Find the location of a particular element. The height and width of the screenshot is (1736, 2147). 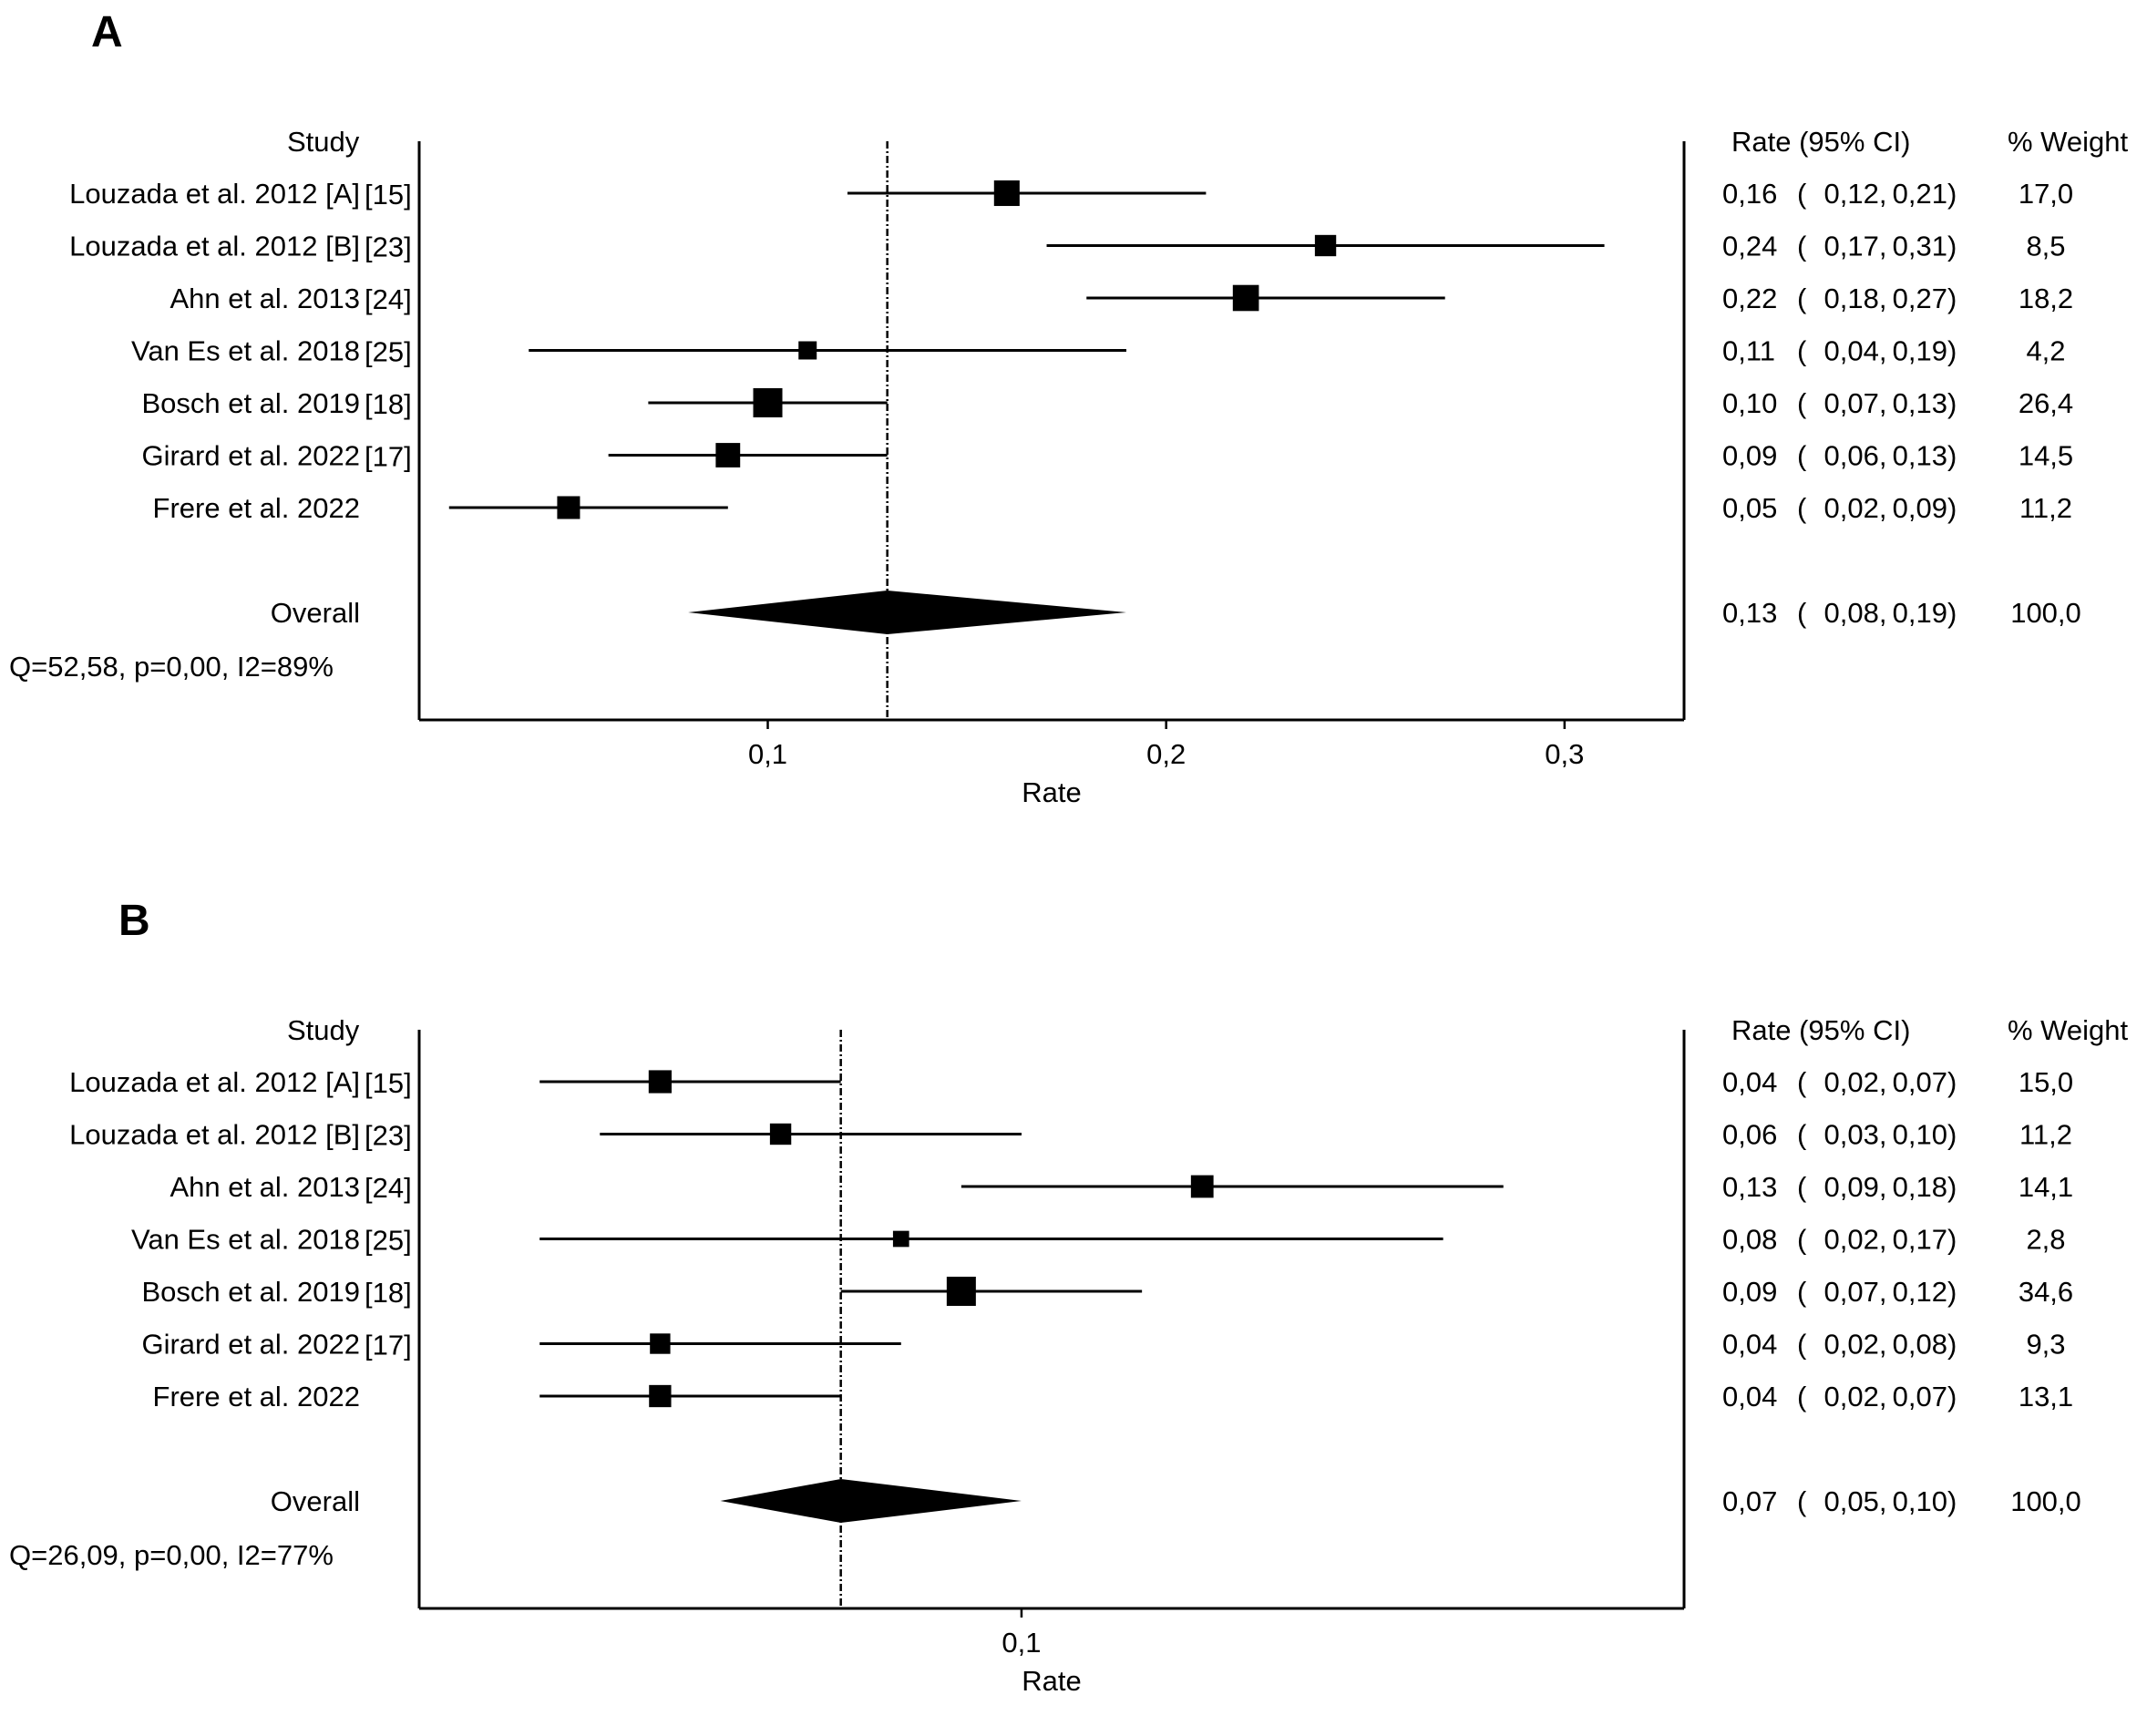

study-reference: [25] is located at coordinates (388, 352).